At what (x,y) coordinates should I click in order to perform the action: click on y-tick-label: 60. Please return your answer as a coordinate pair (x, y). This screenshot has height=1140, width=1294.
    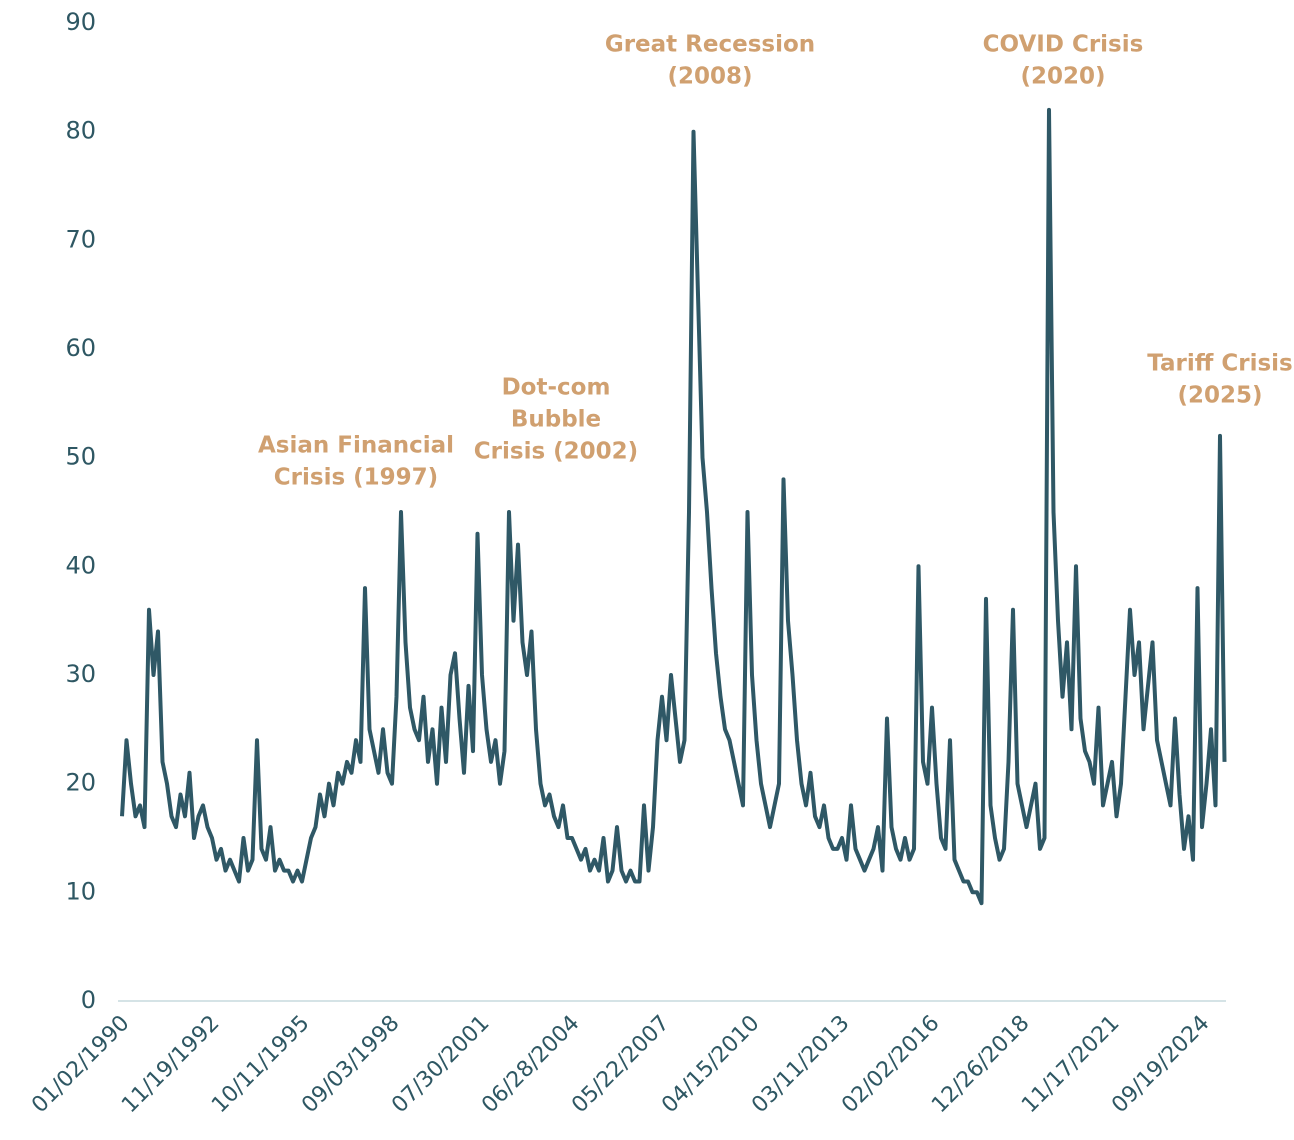
    Looking at the image, I should click on (80, 348).